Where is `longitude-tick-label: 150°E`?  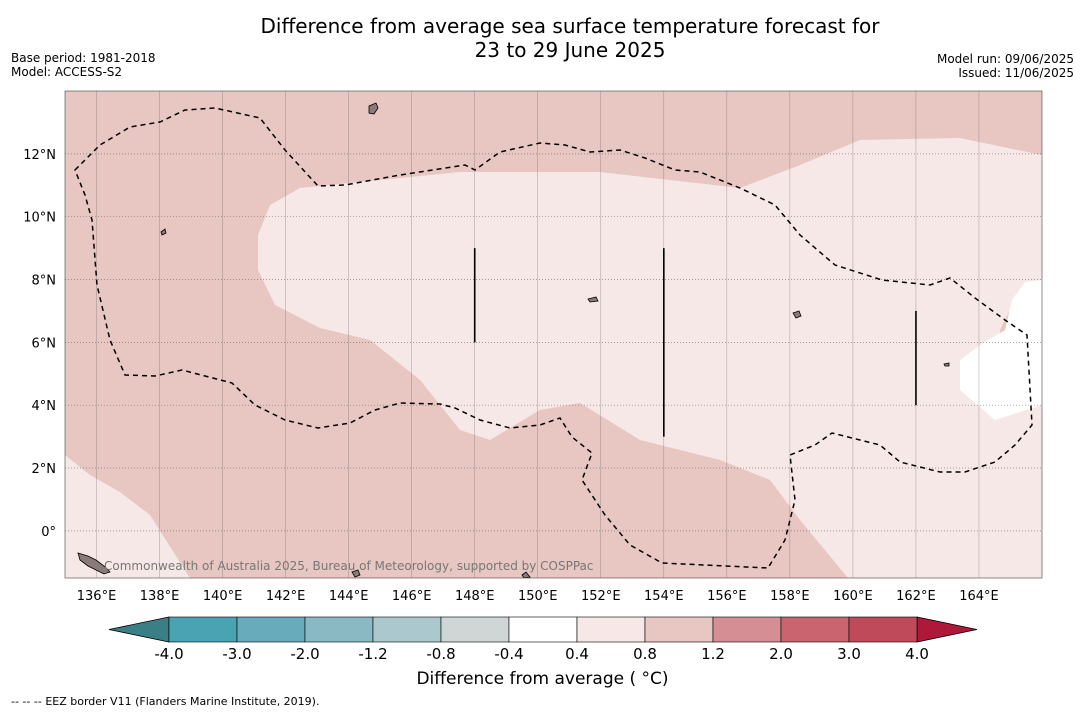
longitude-tick-label: 150°E is located at coordinates (538, 596).